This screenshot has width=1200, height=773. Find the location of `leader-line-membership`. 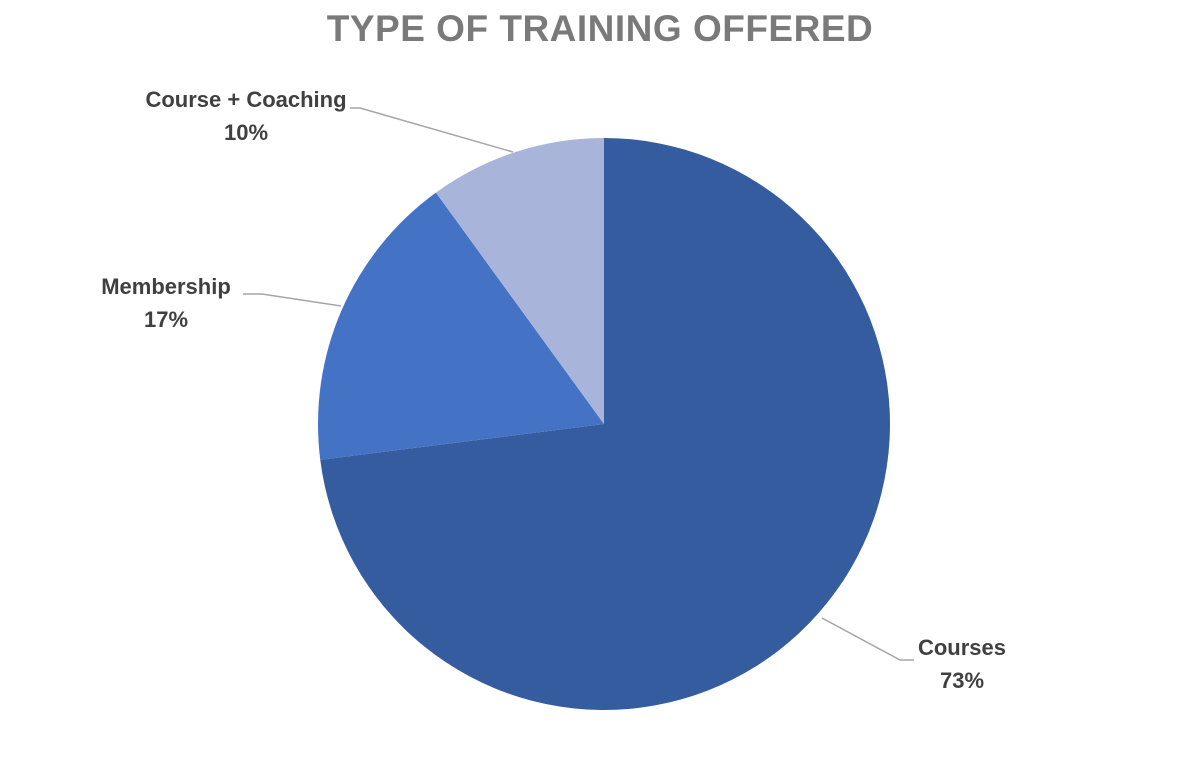

leader-line-membership is located at coordinates (292, 300).